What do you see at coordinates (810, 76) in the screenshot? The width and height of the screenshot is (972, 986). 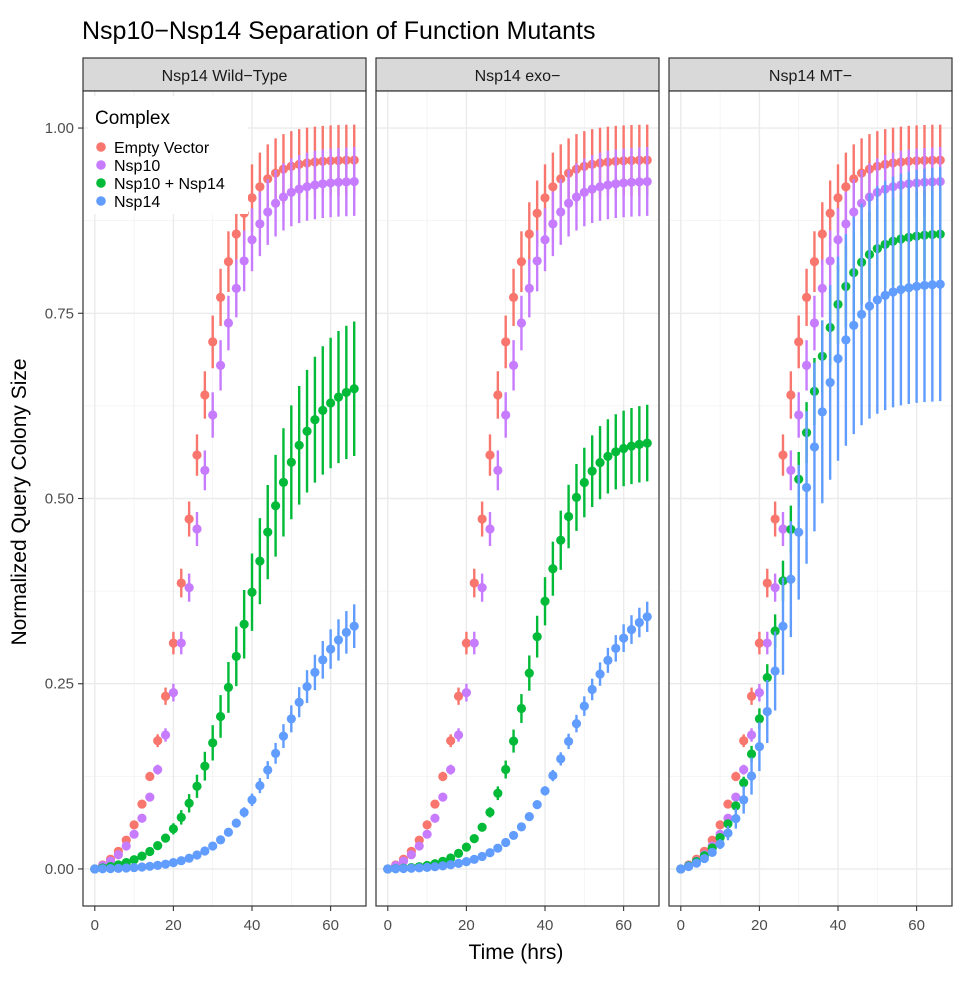 I see `panel-strip-label: Nsp14 MT−` at bounding box center [810, 76].